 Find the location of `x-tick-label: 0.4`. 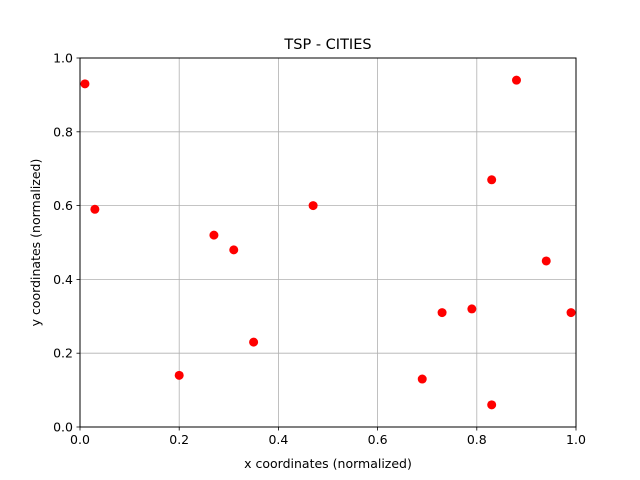

x-tick-label: 0.4 is located at coordinates (278, 439).